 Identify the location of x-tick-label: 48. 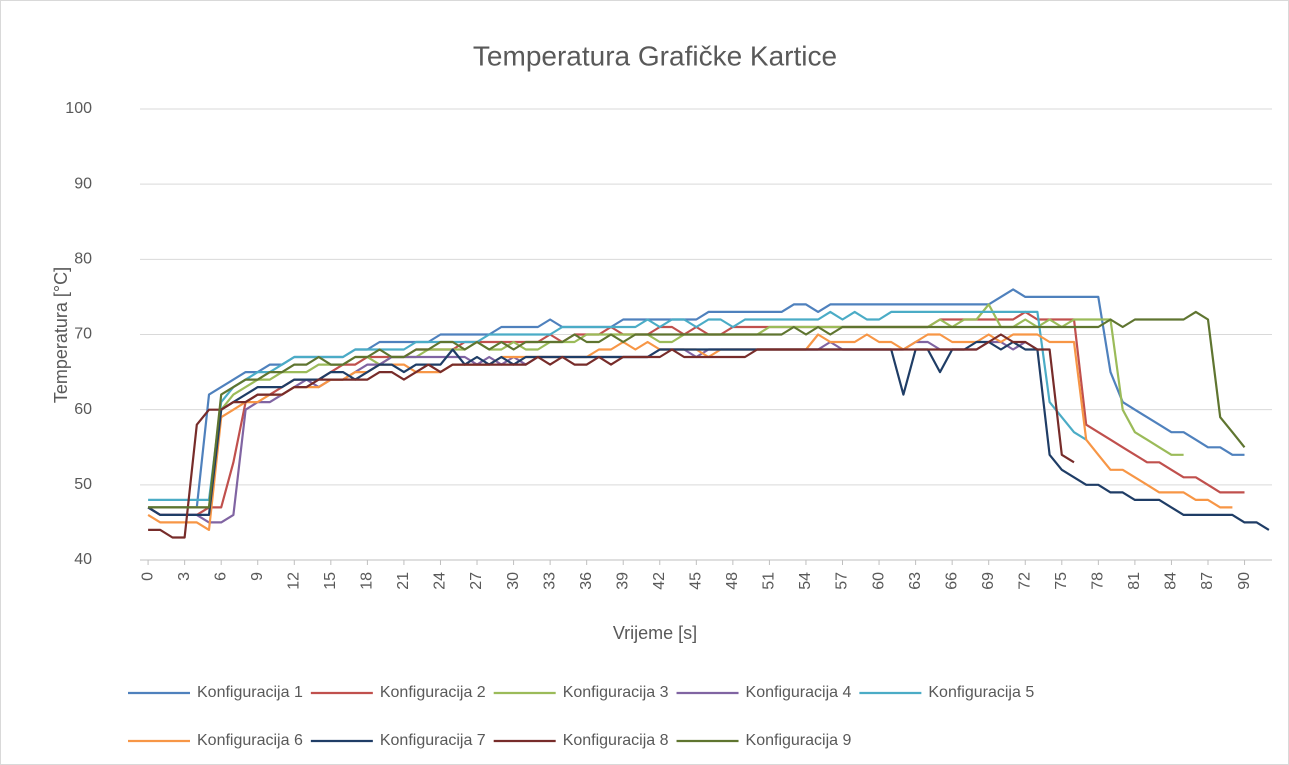
(732, 581).